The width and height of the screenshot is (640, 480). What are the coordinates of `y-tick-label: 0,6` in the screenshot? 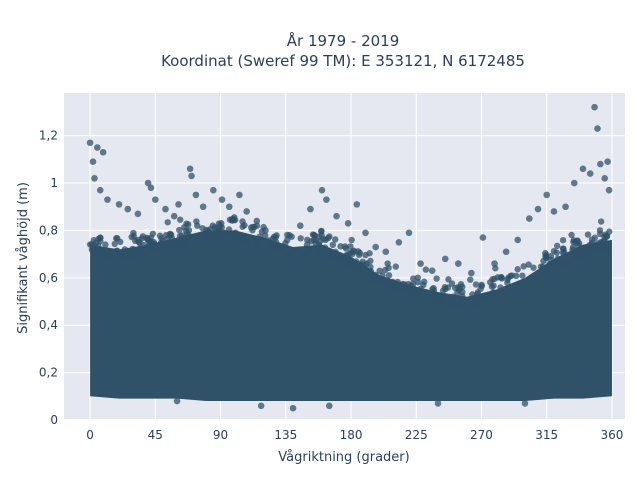 It's located at (48, 278).